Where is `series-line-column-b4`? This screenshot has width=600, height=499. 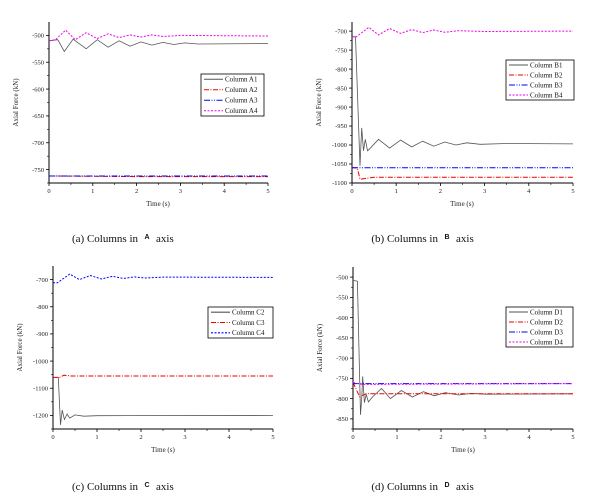
series-line-column-b4 is located at coordinates (463, 32).